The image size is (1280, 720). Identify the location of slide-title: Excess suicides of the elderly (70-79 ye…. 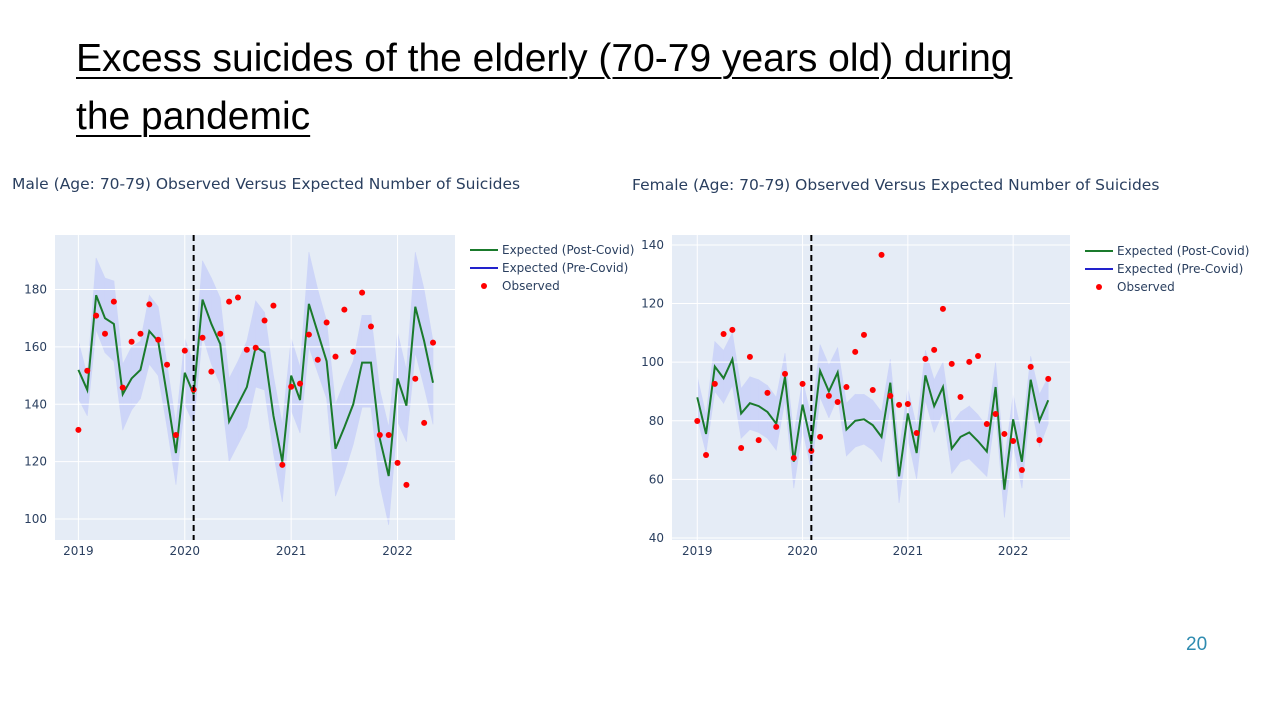
(544, 87).